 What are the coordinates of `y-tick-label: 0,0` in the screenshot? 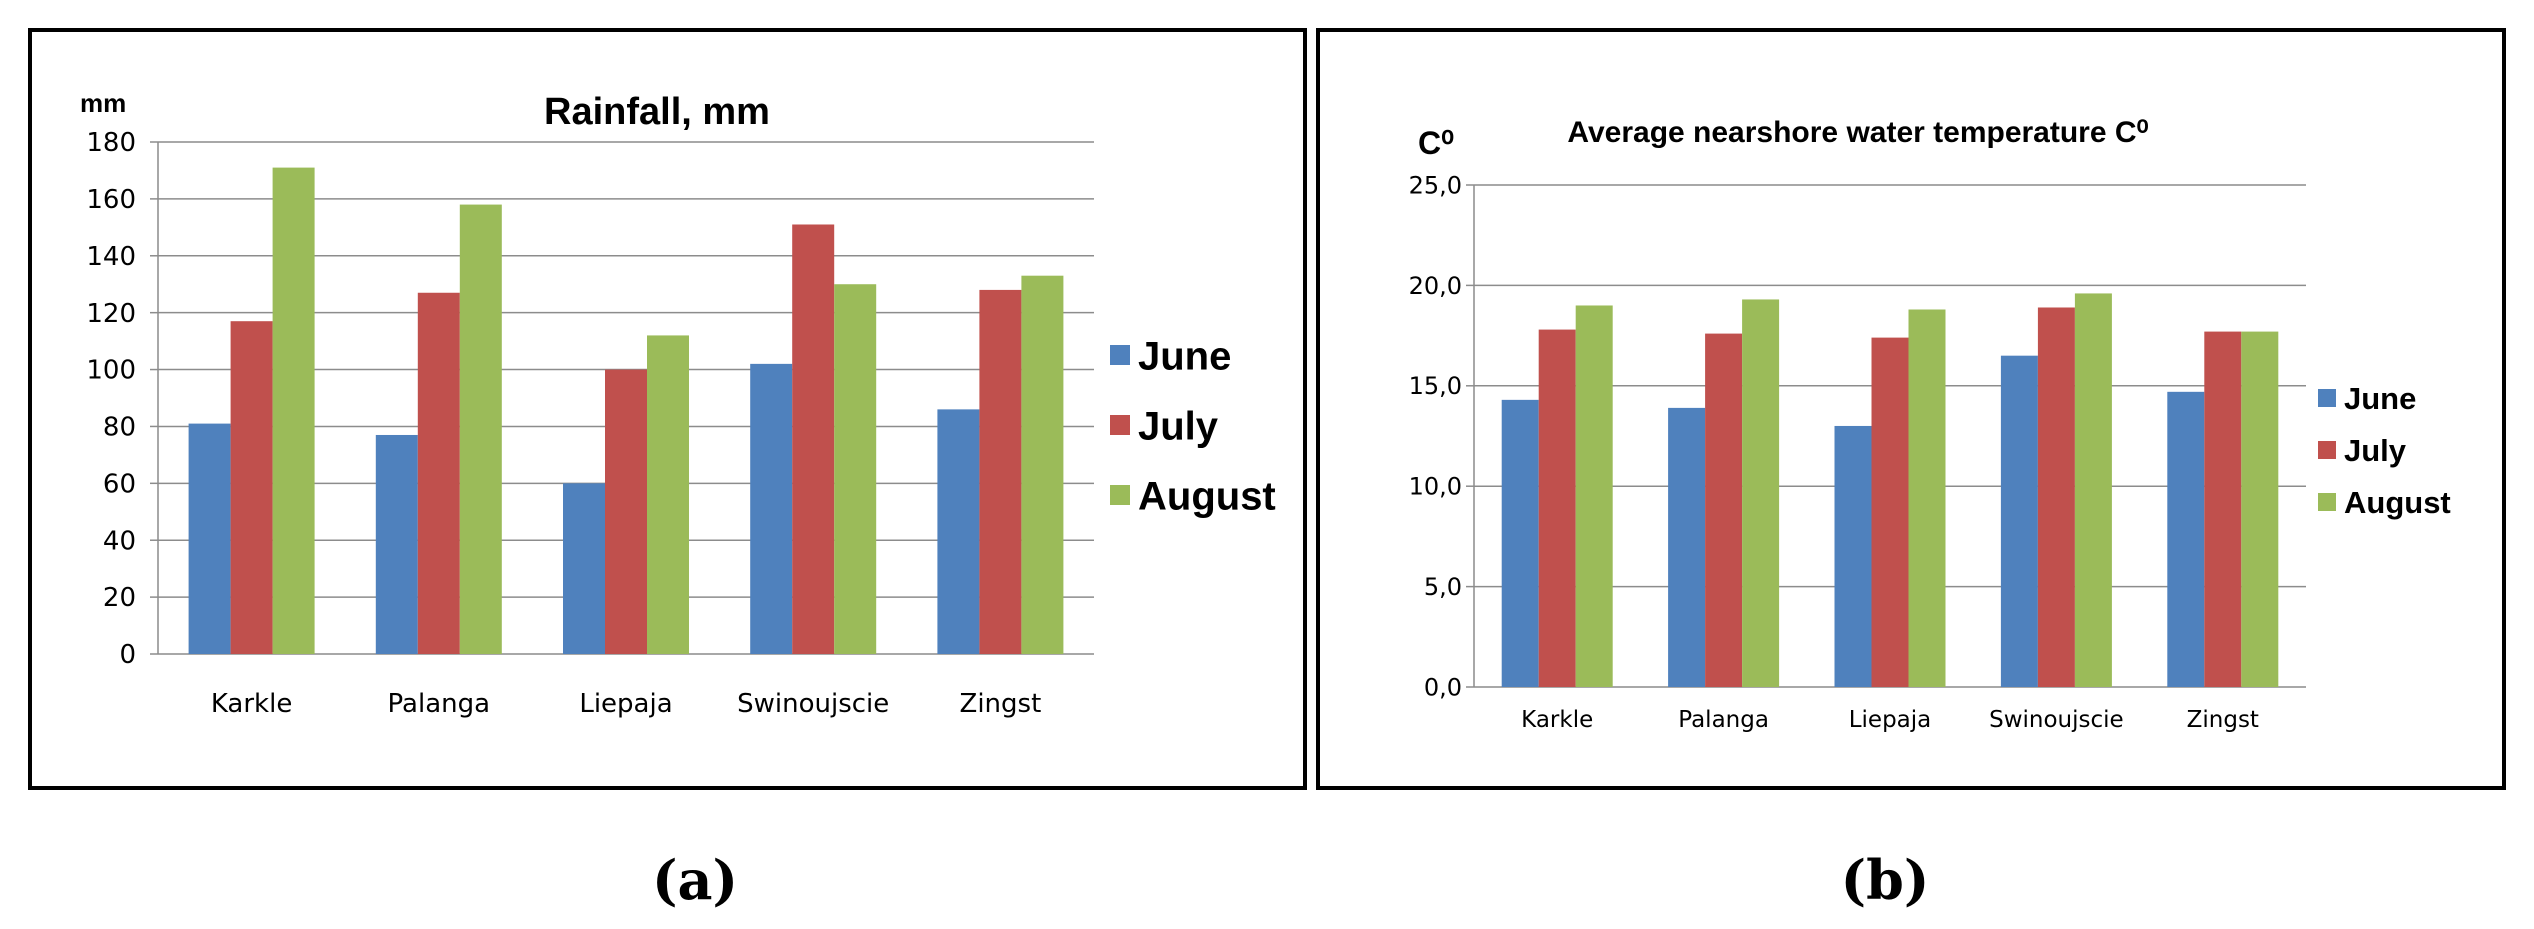 It's located at (1443, 687).